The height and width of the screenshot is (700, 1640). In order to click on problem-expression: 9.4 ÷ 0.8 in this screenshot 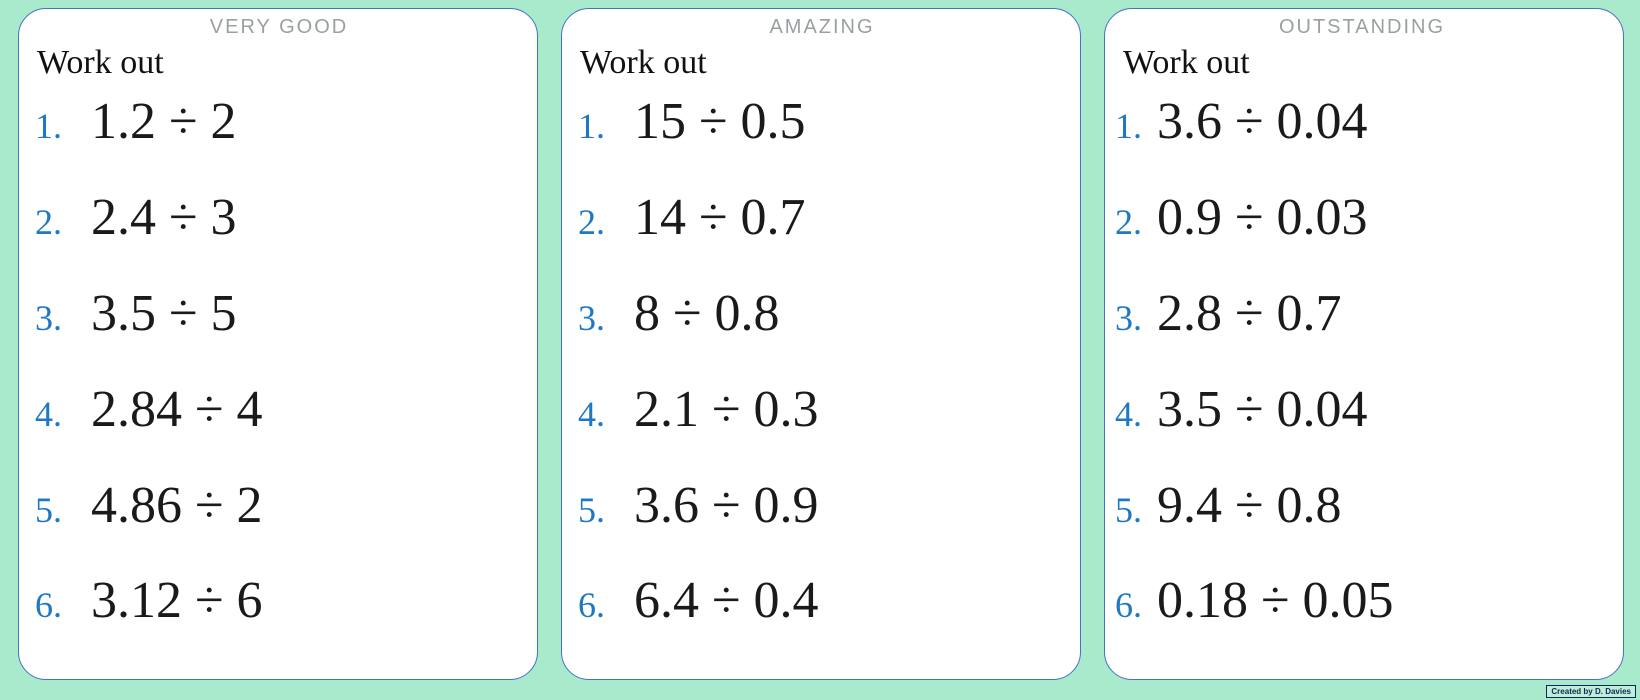, I will do `click(1249, 505)`.